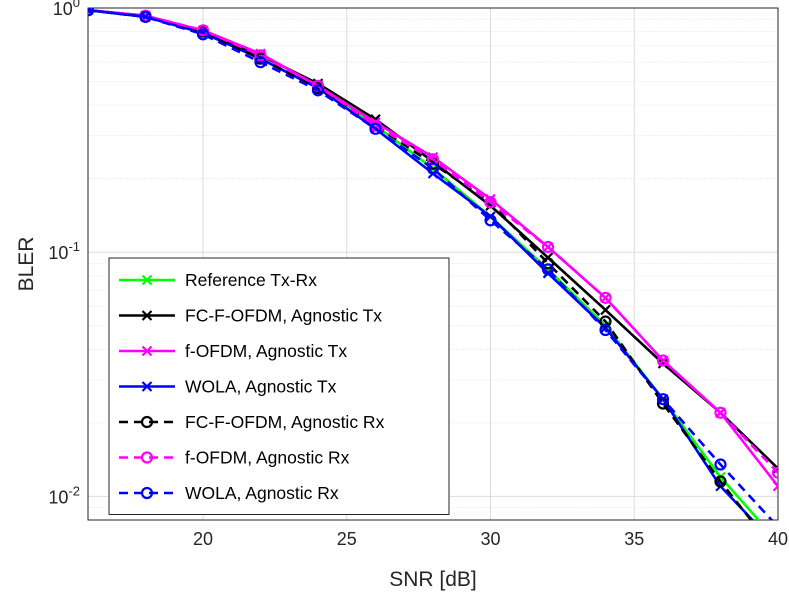  Describe the element at coordinates (490, 539) in the screenshot. I see `x-tick-label: 30` at that location.